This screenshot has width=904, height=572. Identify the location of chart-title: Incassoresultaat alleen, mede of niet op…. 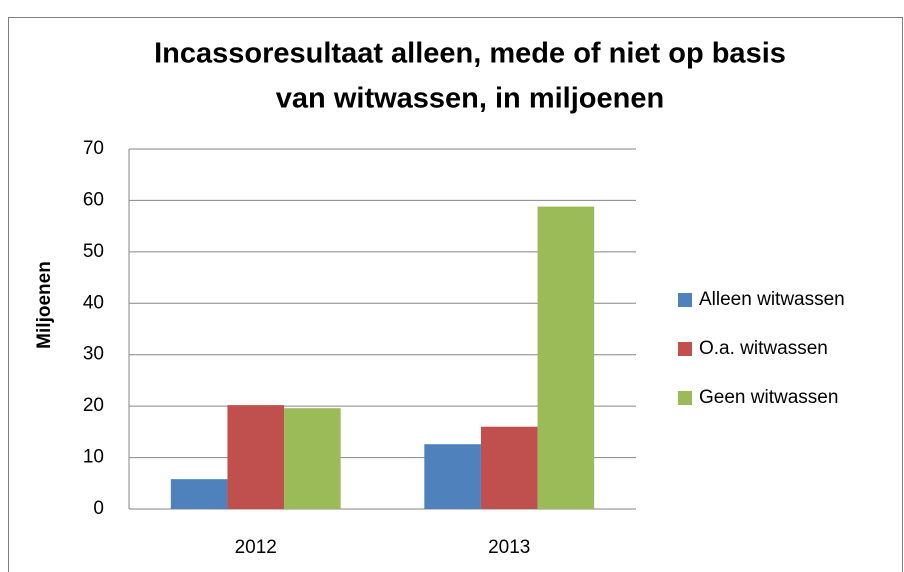
(470, 54).